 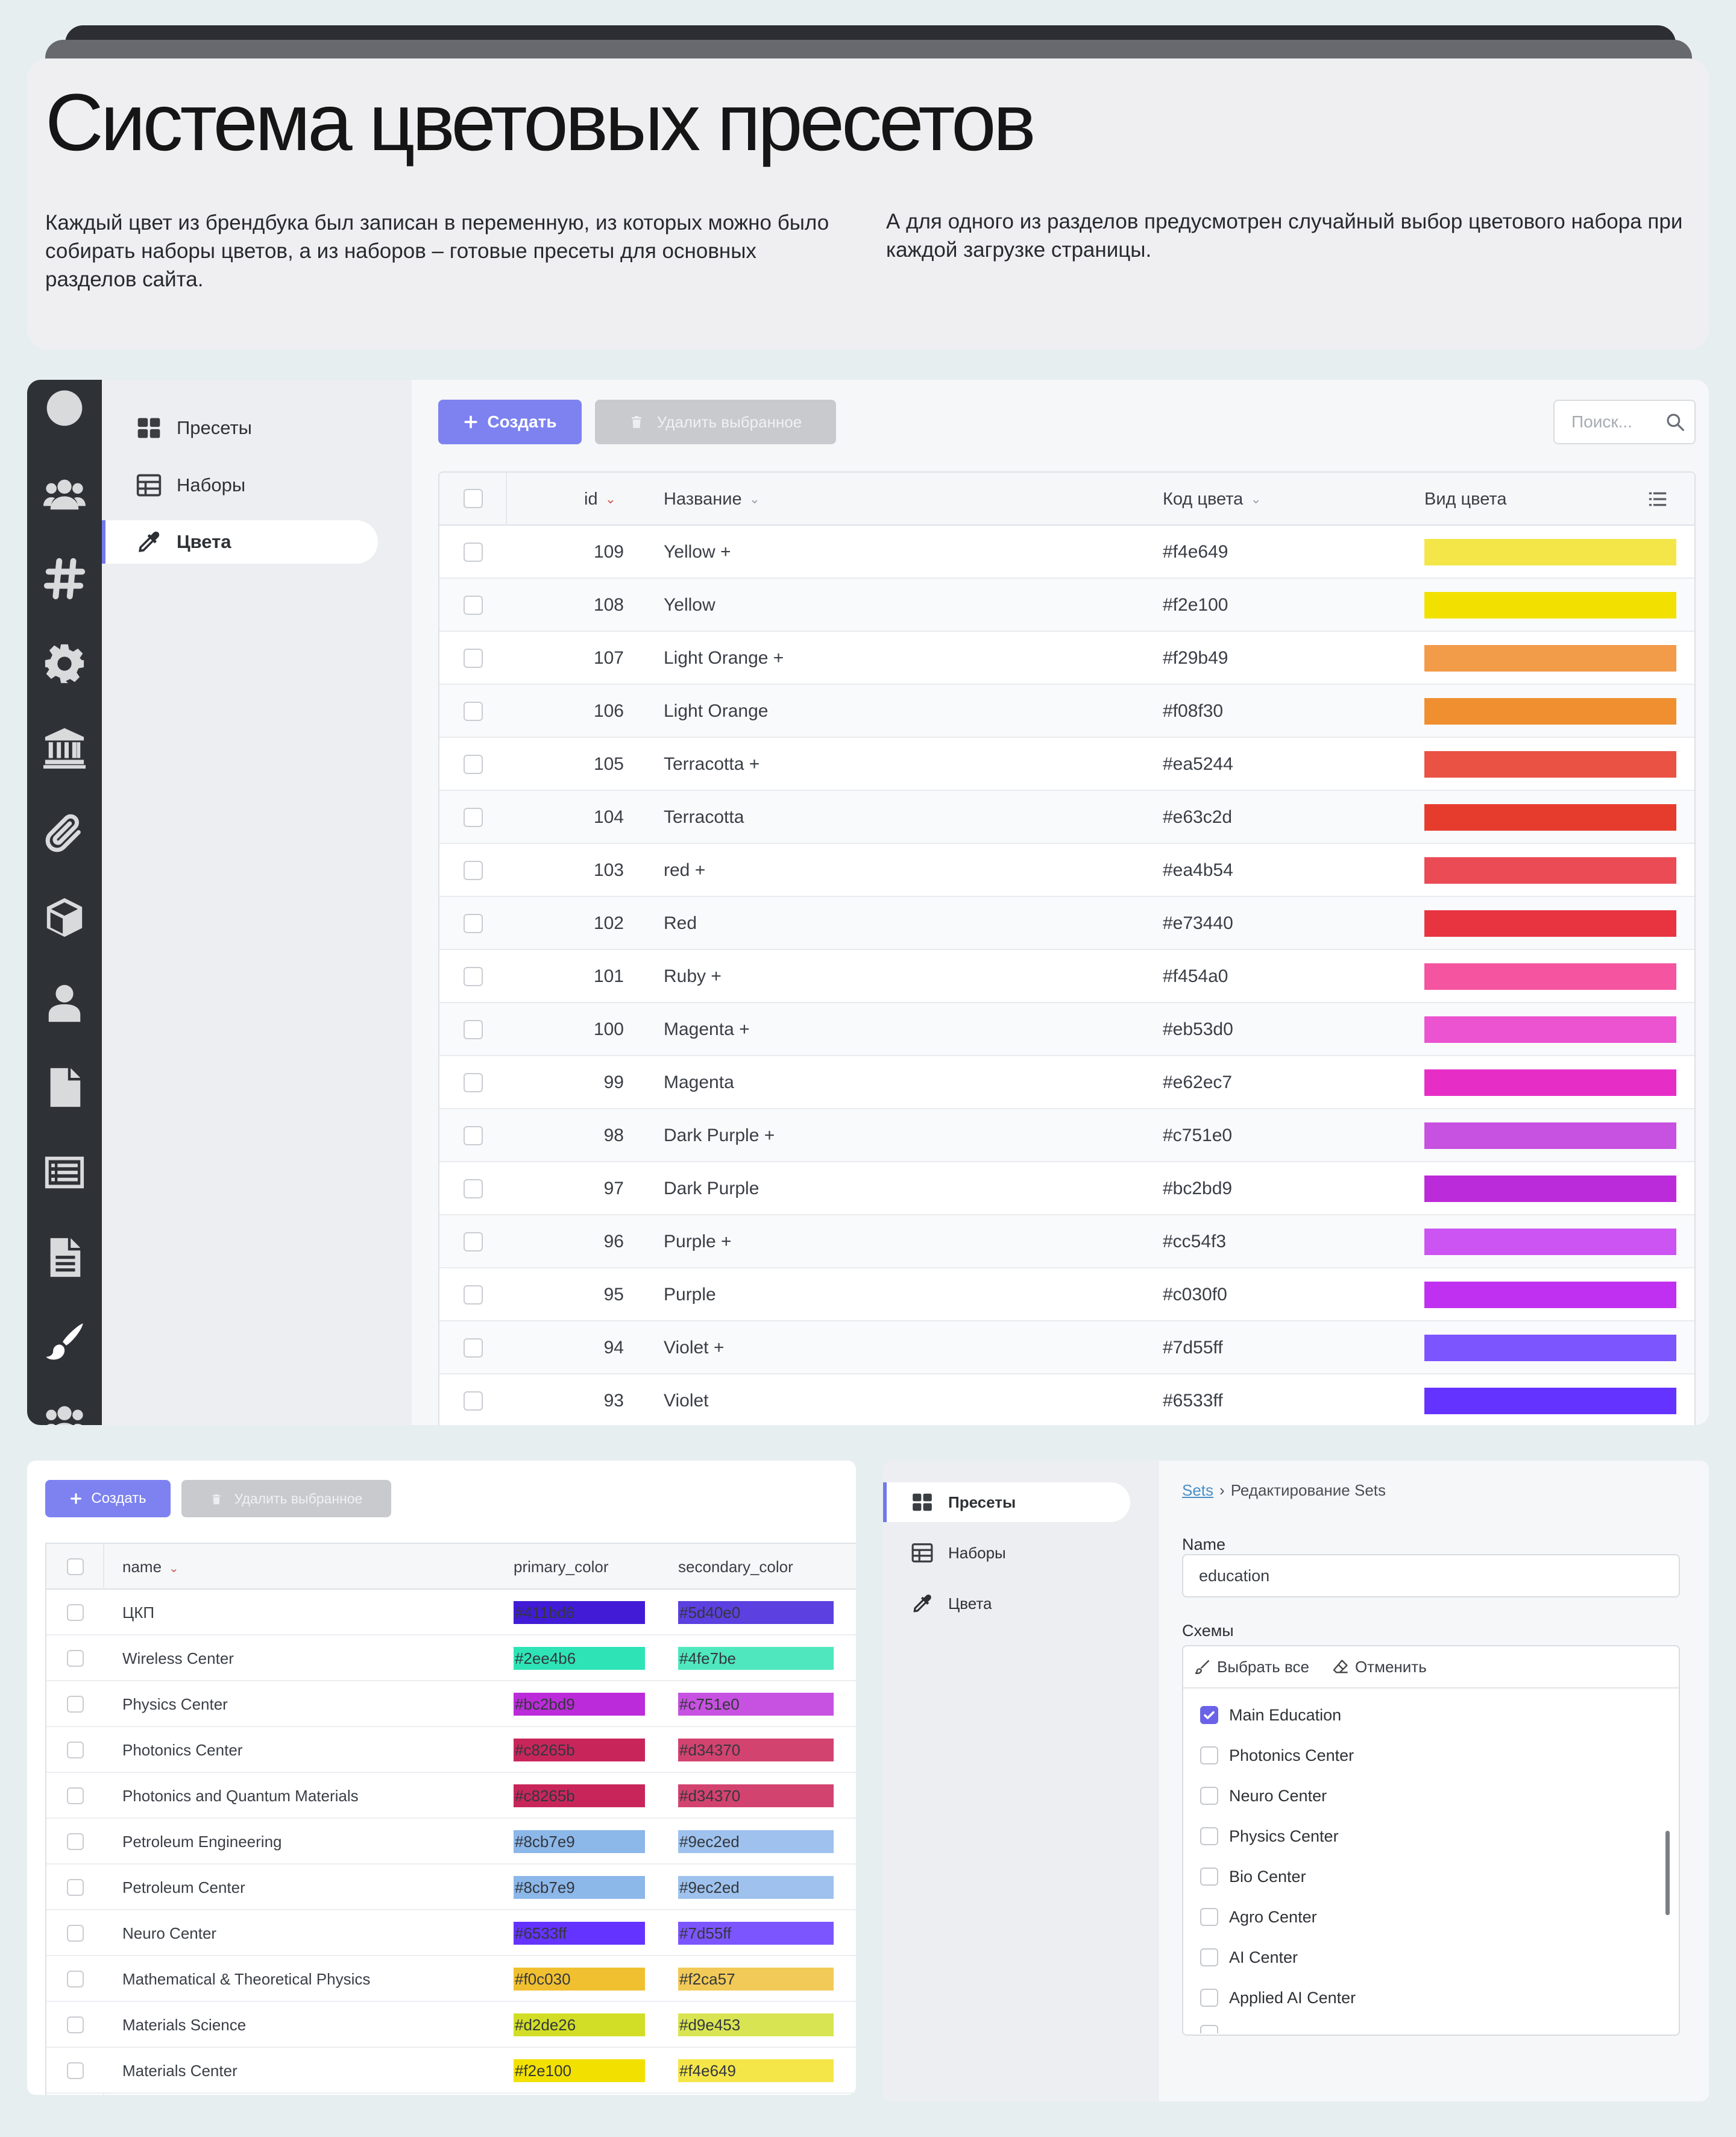 What do you see at coordinates (1278, 1998) in the screenshot?
I see `scheme-option: Applied AI Center` at bounding box center [1278, 1998].